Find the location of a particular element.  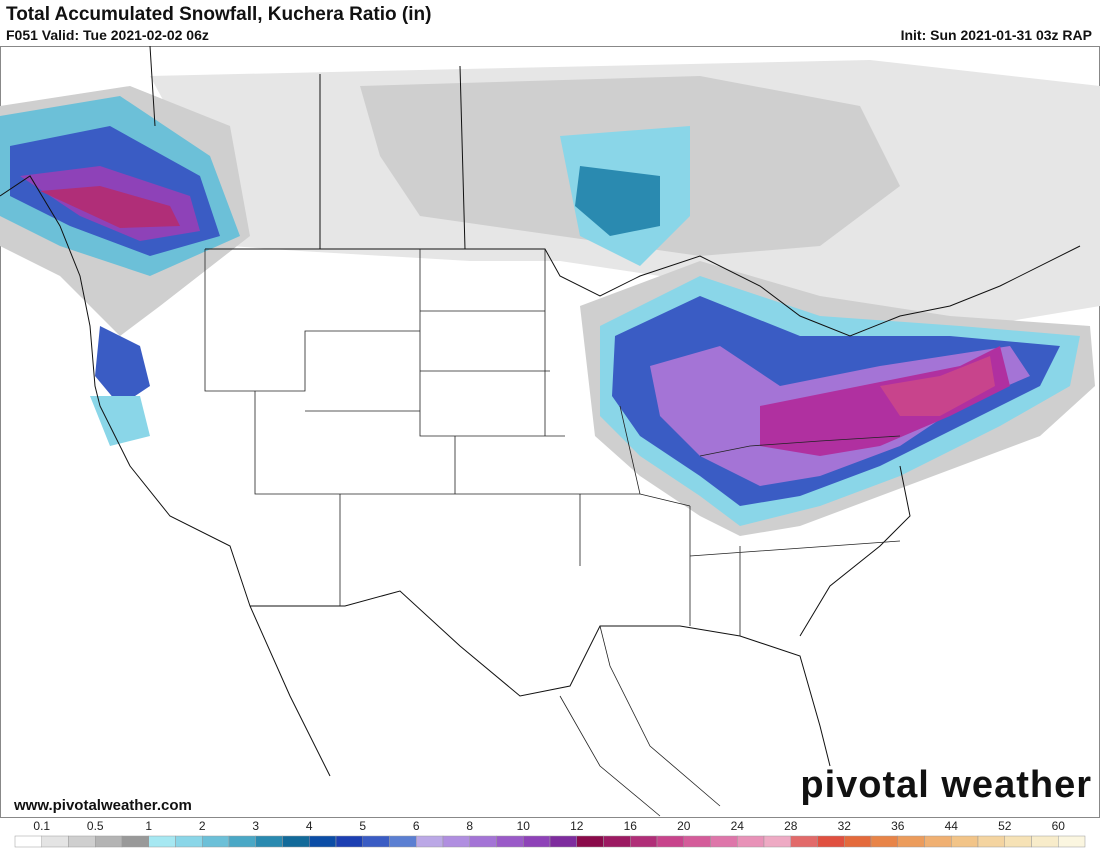

colorbar-label: 6 is located at coordinates (416, 826).